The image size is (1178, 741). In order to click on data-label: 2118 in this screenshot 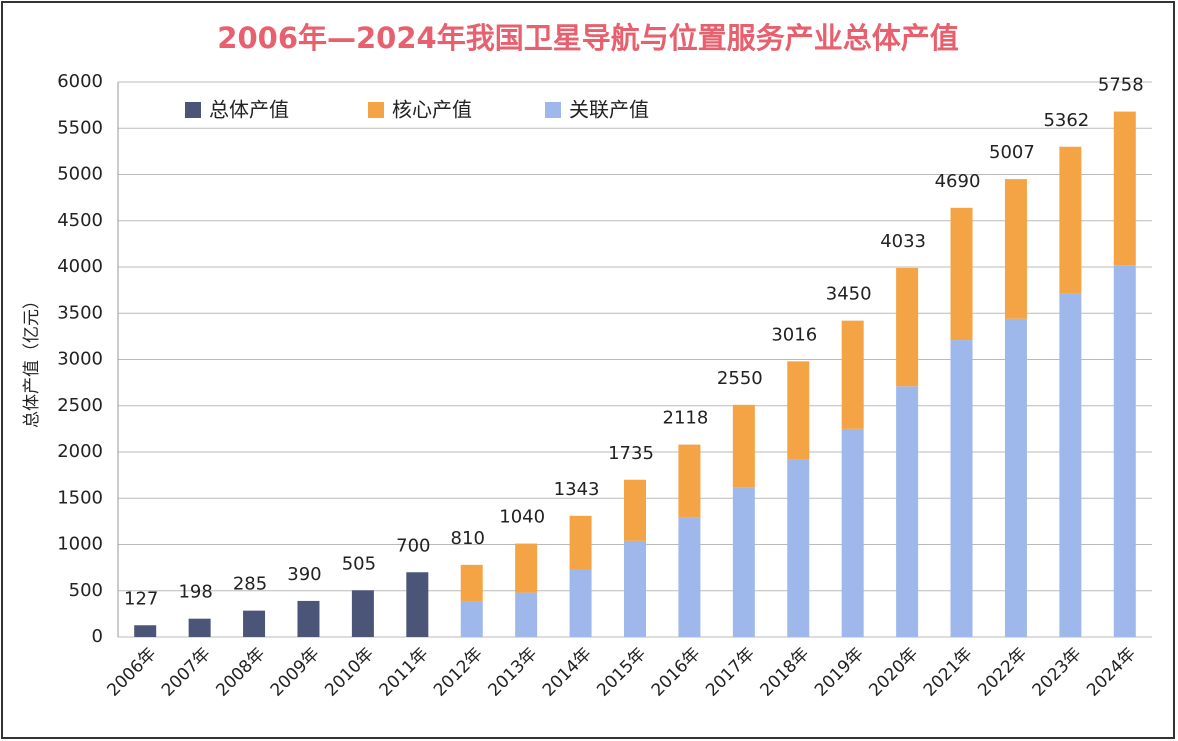, I will do `click(686, 418)`.